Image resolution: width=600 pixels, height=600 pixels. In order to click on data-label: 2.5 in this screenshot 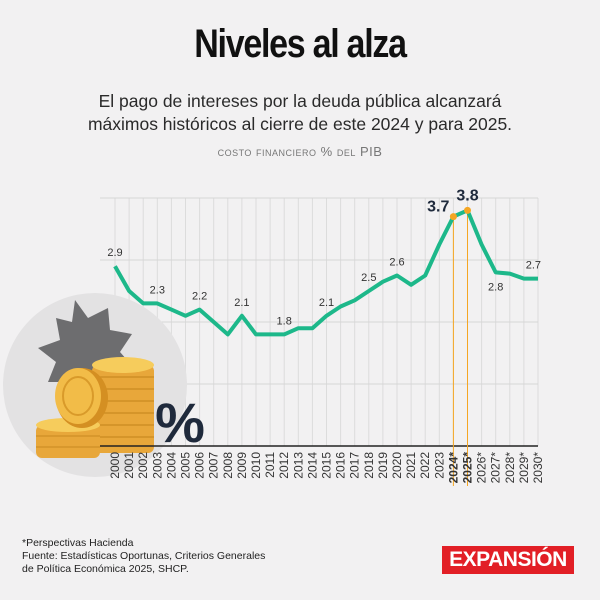, I will do `click(368, 278)`.